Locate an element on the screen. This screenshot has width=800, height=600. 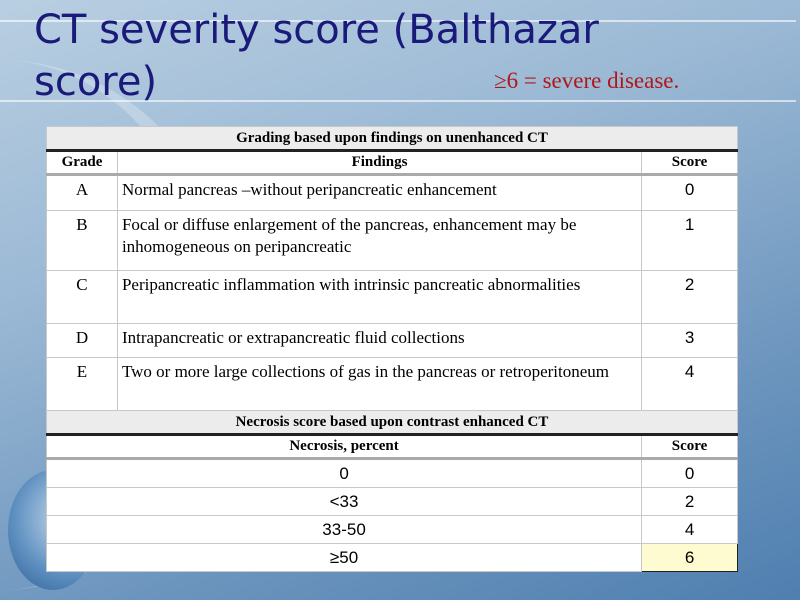
header-grade: Grade is located at coordinates (82, 163).